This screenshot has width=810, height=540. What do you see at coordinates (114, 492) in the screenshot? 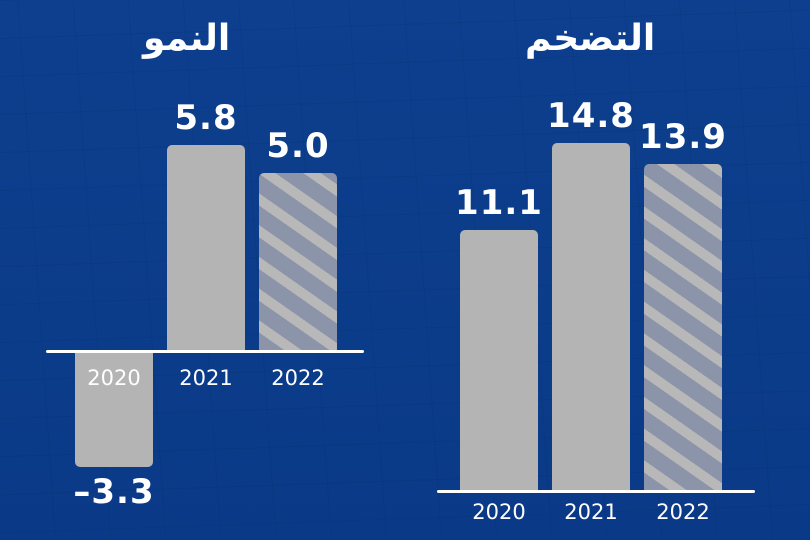
I see `growth-value-2020: –3.3` at bounding box center [114, 492].